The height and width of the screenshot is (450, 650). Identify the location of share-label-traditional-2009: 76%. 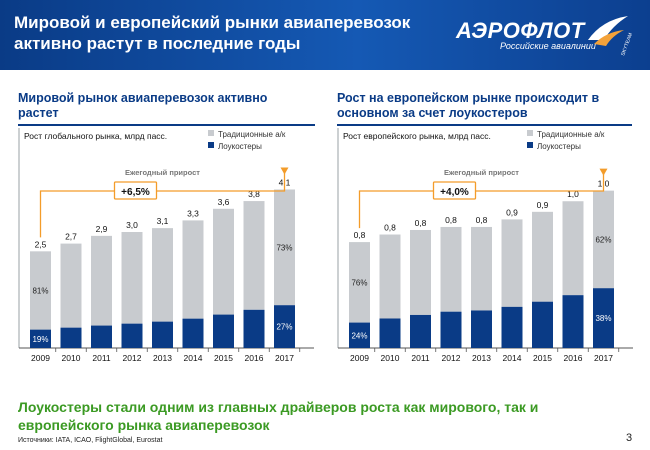
(359, 282).